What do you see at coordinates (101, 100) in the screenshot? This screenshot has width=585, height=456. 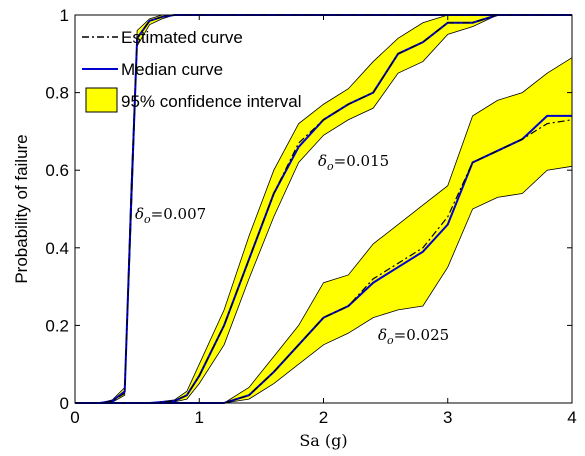 I see `legend-confidence-swatch` at bounding box center [101, 100].